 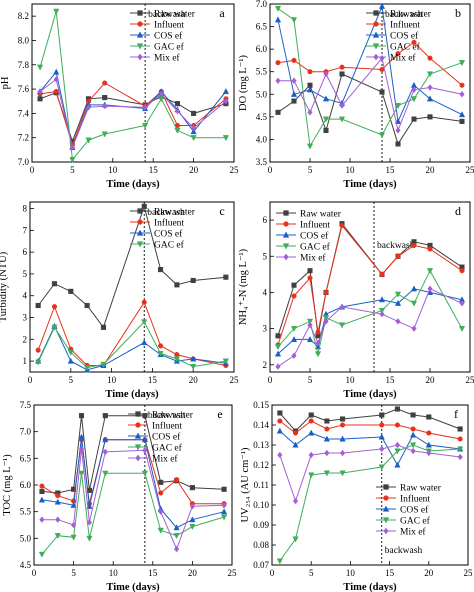 I want to click on x-tick-label: 25, so click(x=470, y=380).